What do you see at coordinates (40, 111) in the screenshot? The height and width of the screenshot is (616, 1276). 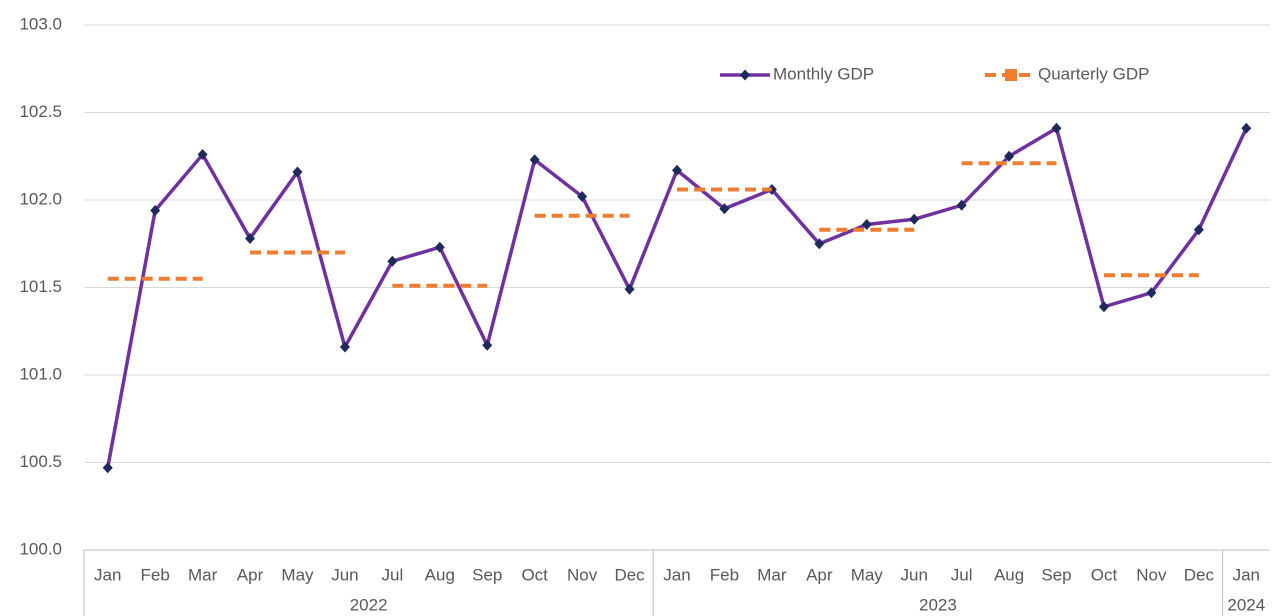 I see `y-tick-label: 102.5` at bounding box center [40, 111].